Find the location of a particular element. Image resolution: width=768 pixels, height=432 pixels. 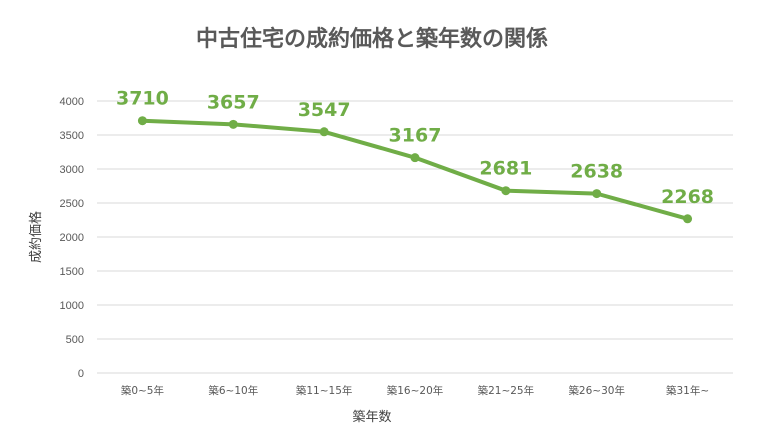

data-label: 3547 is located at coordinates (324, 110).